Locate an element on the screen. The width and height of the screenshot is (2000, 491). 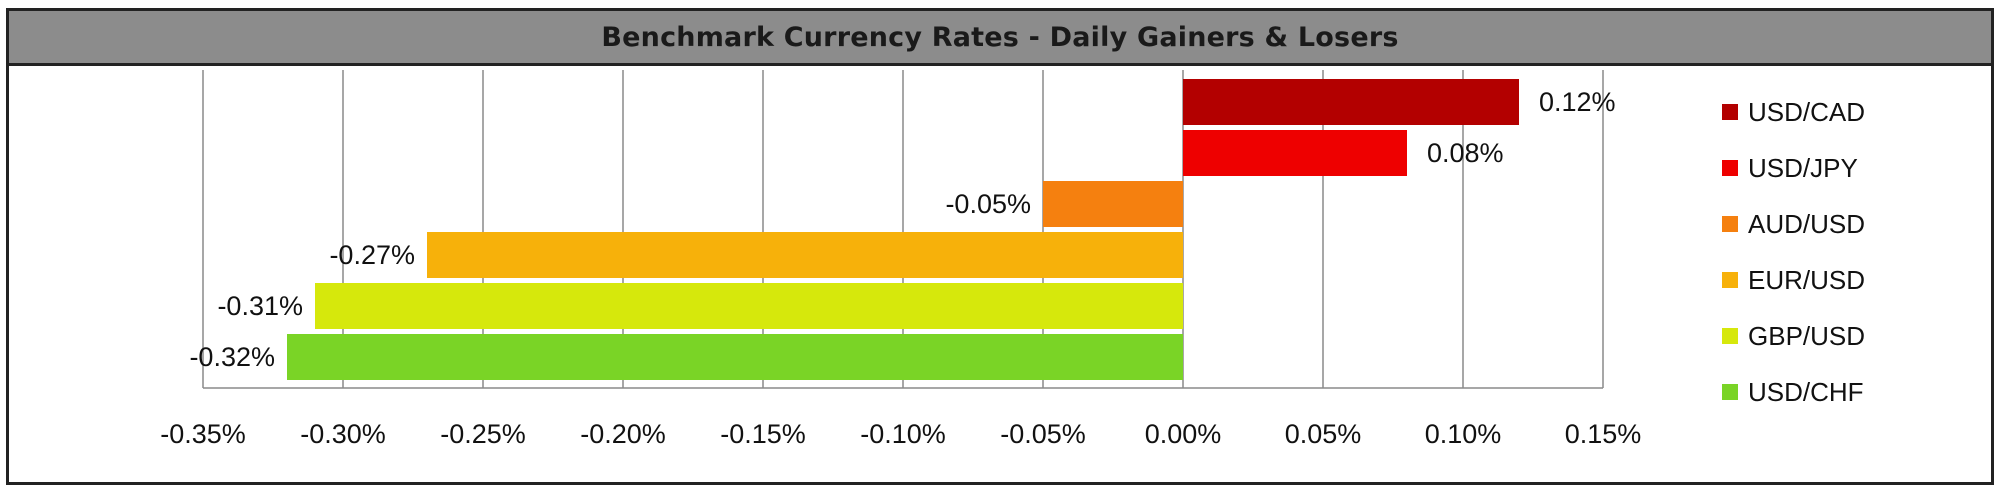
legend-label: USD/CHF is located at coordinates (1806, 391).